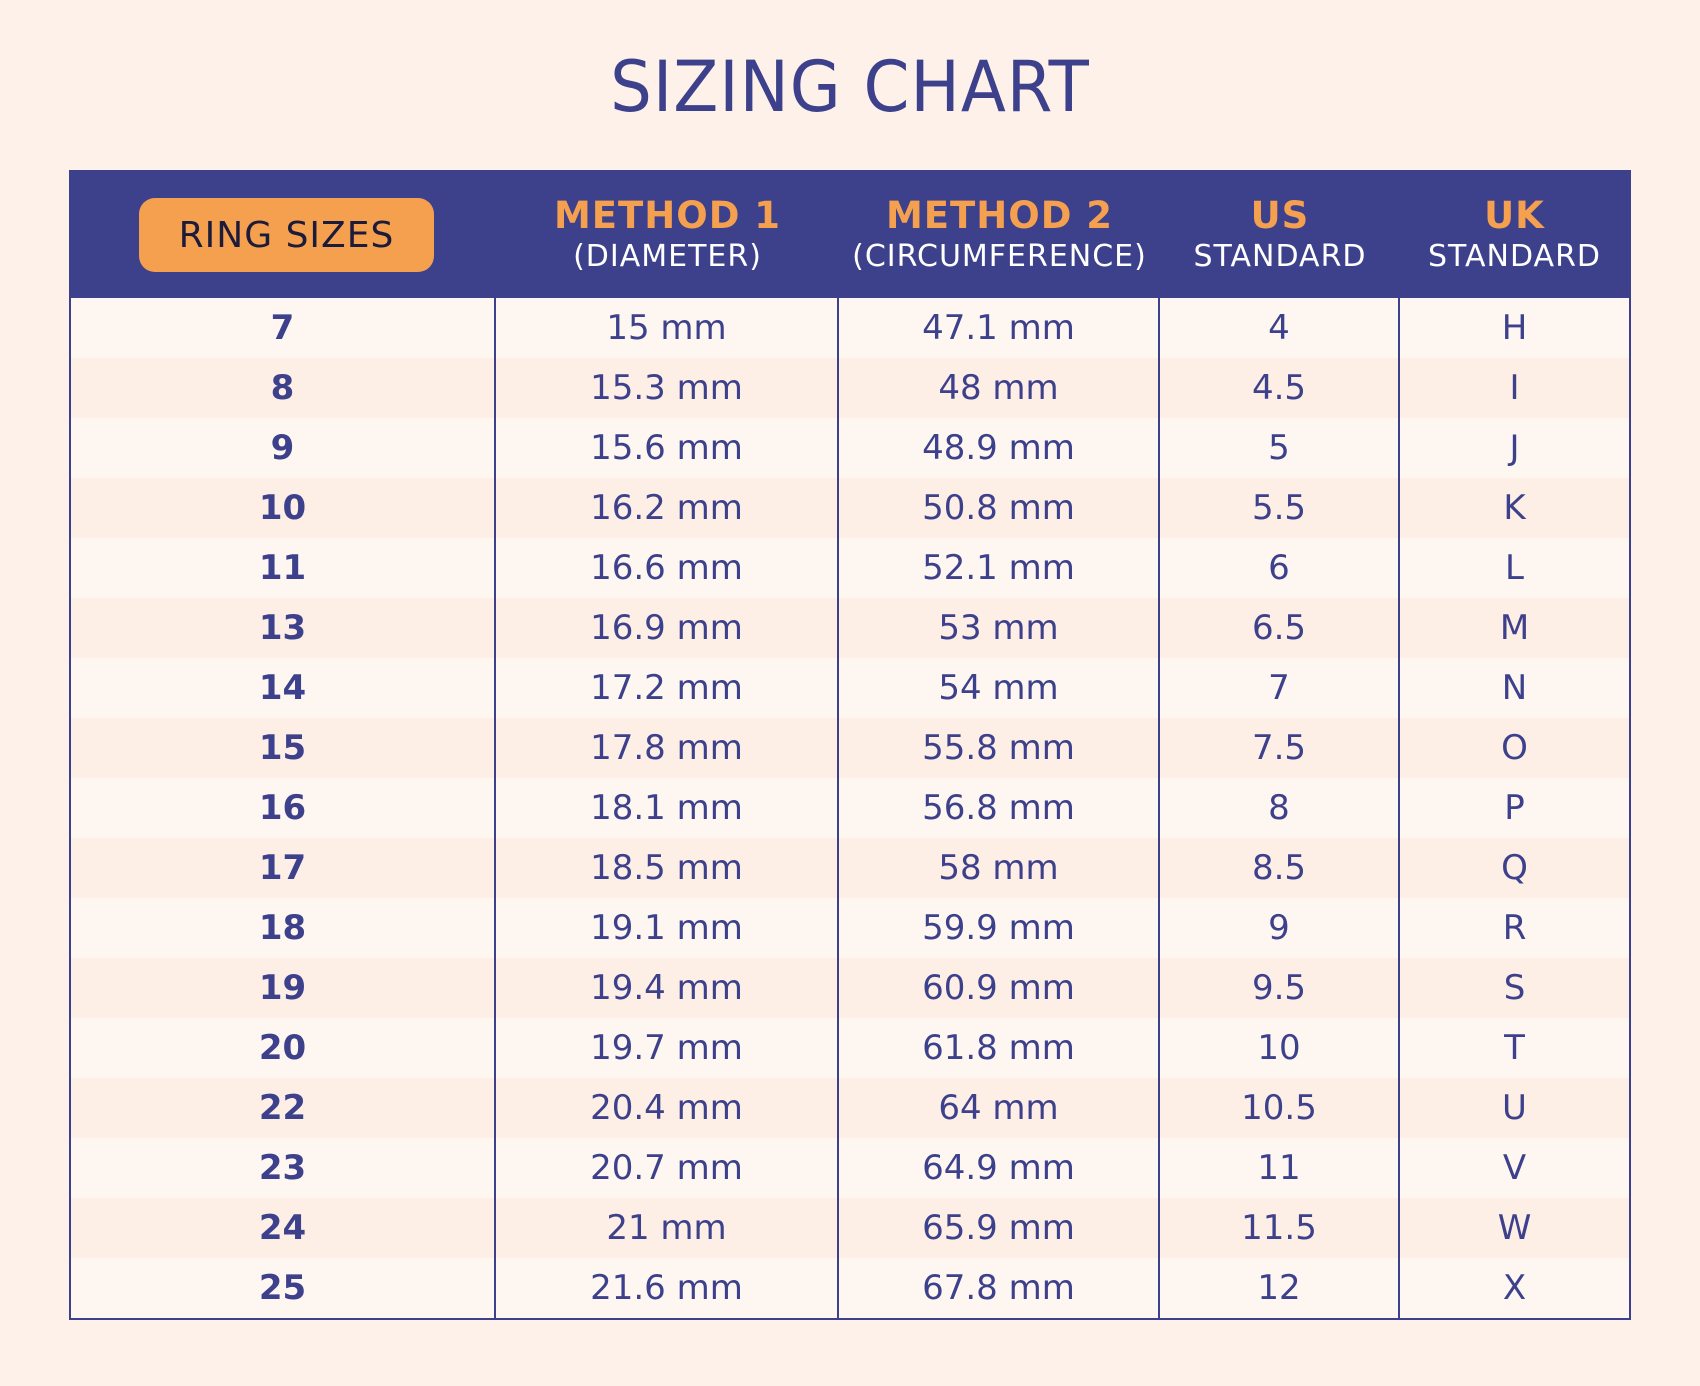  What do you see at coordinates (1514, 508) in the screenshot?
I see `uk-size-cell: K` at bounding box center [1514, 508].